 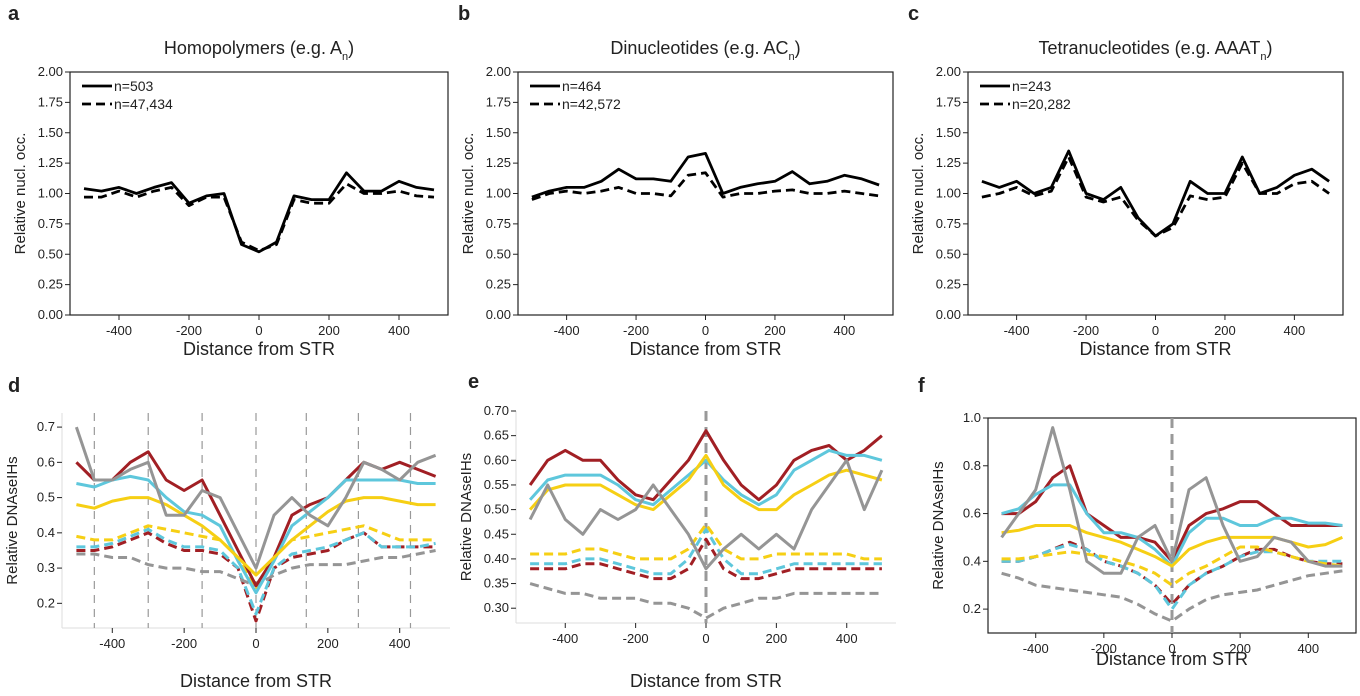 I want to click on title-part: ), so click(x=798, y=48).